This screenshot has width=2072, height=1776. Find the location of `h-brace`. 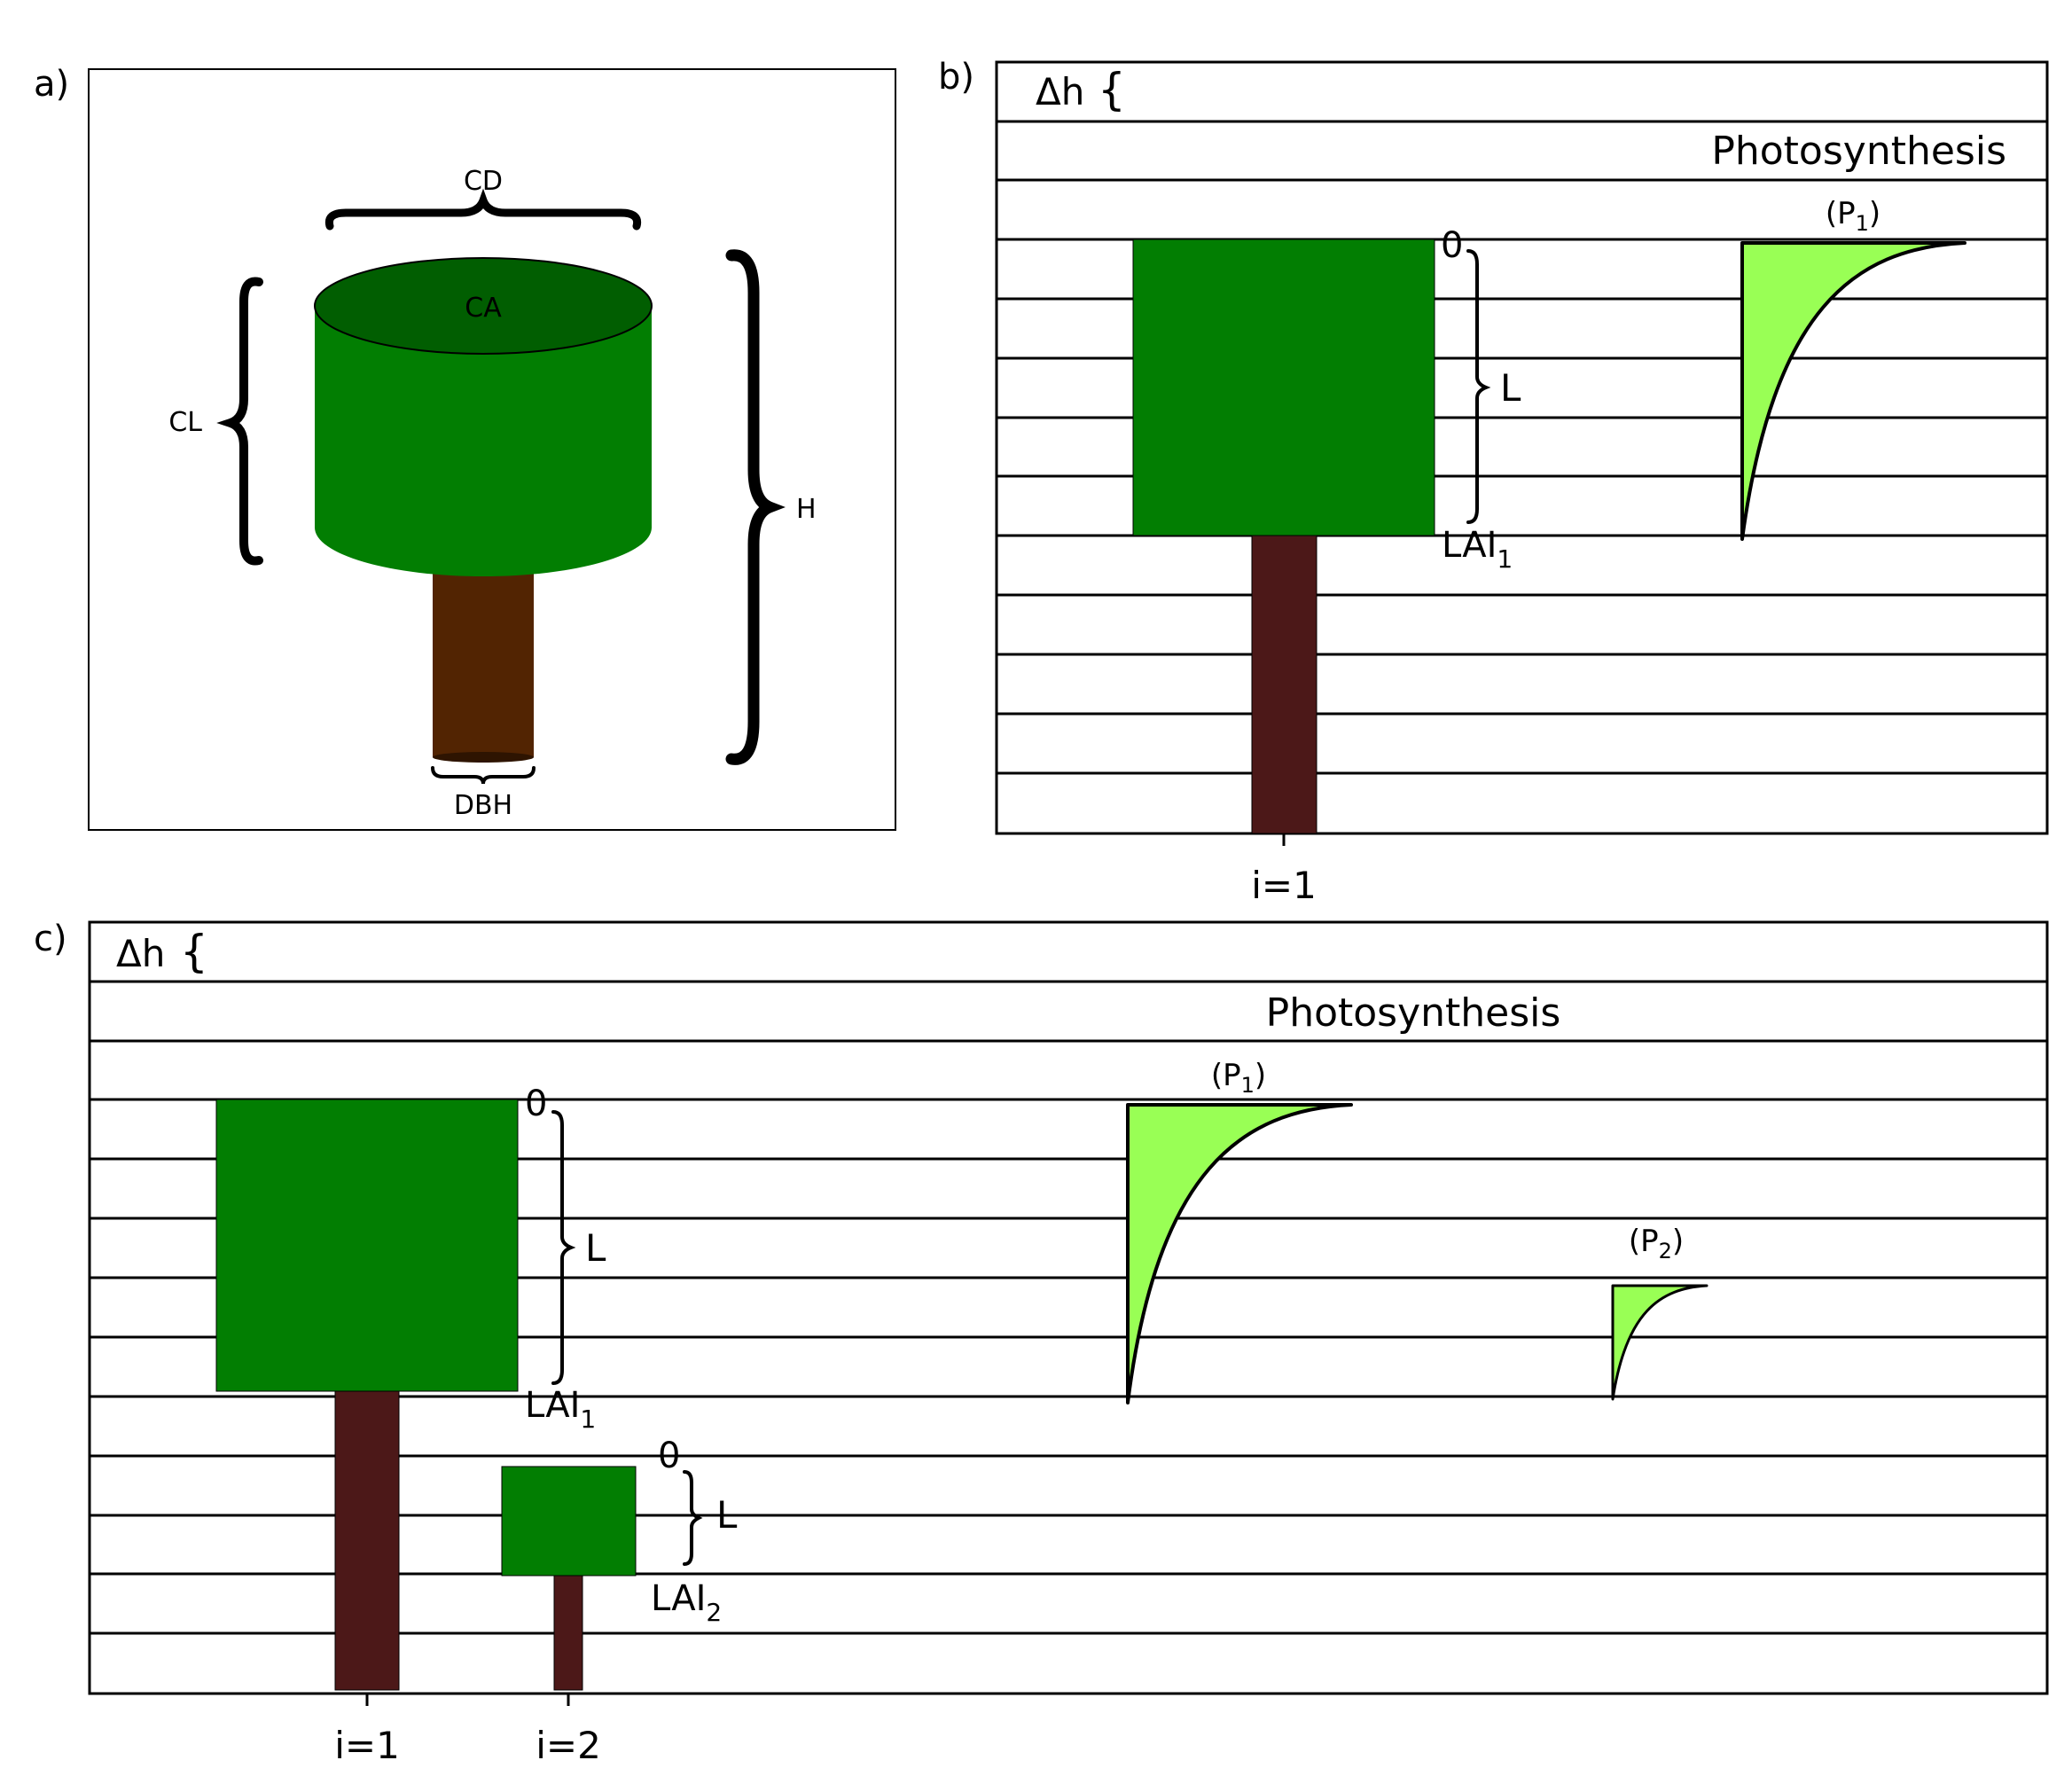

h-brace is located at coordinates (755, 507).